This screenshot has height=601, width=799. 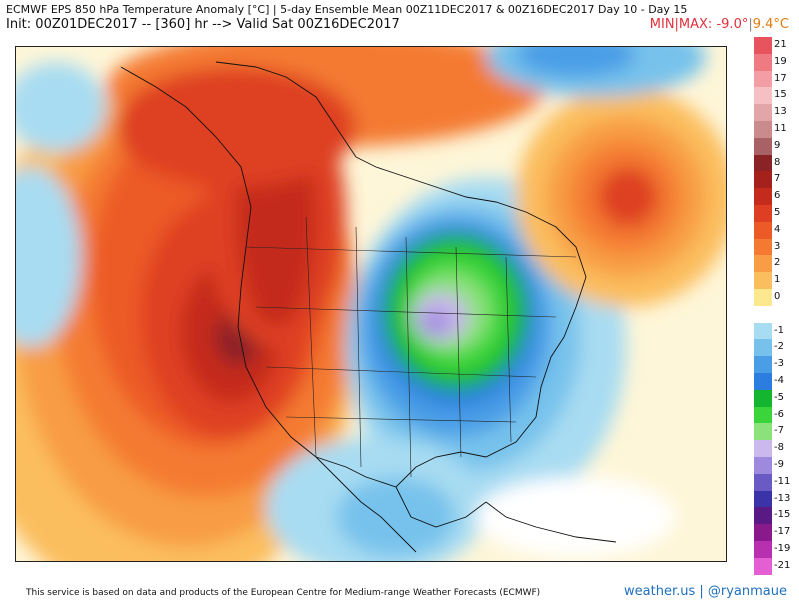 I want to click on legend-label: -5, so click(x=779, y=397).